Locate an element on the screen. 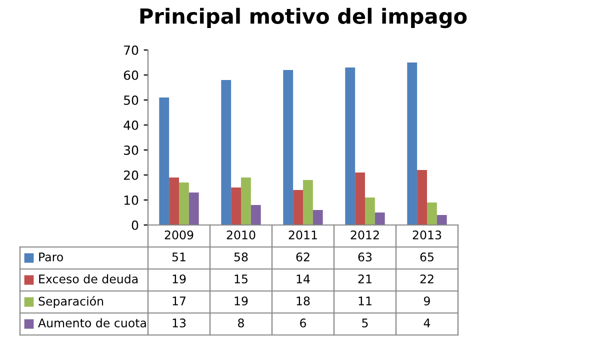 The width and height of the screenshot is (610, 341). y-tick-label: 70 is located at coordinates (131, 50).